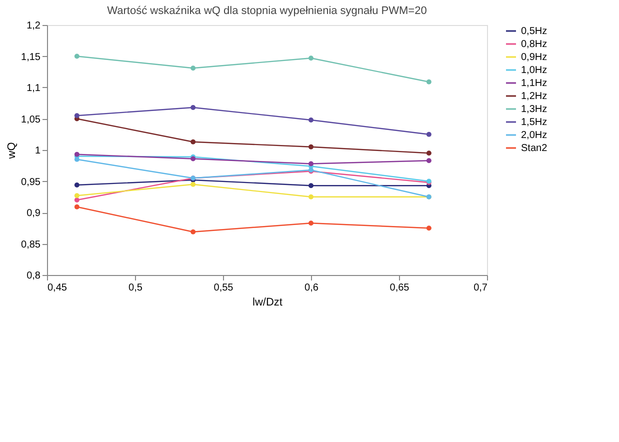  I want to click on x-tick-label: 0,5, so click(135, 288).